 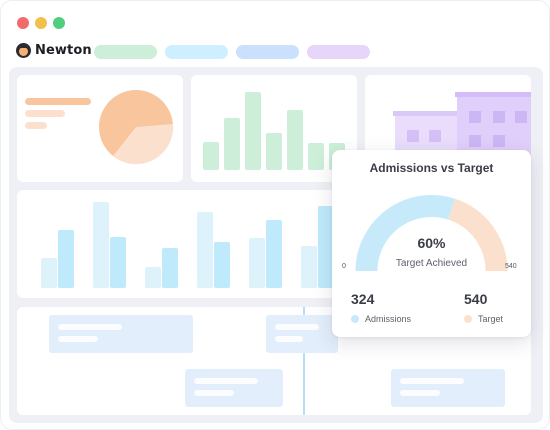 I want to click on timeline-marker, so click(x=304, y=361).